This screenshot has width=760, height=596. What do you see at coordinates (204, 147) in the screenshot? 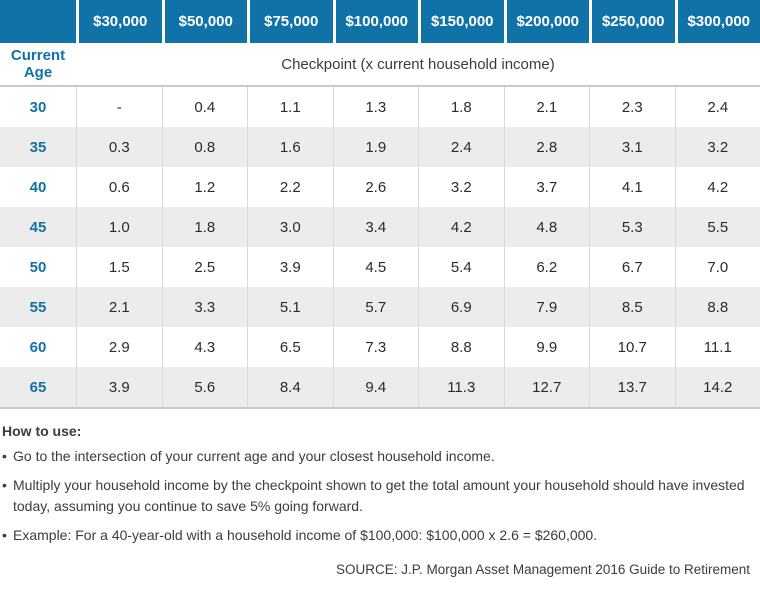
I see `table-cell: 0.8` at bounding box center [204, 147].